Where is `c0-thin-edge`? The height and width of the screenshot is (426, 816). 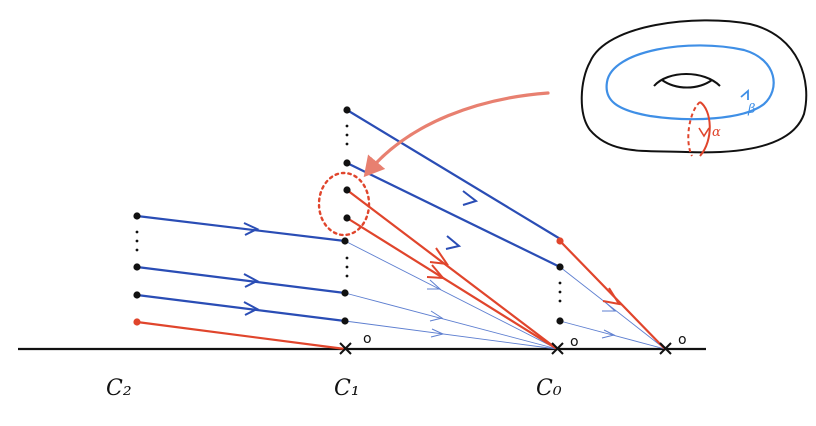 c0-thin-edge is located at coordinates (612, 308).